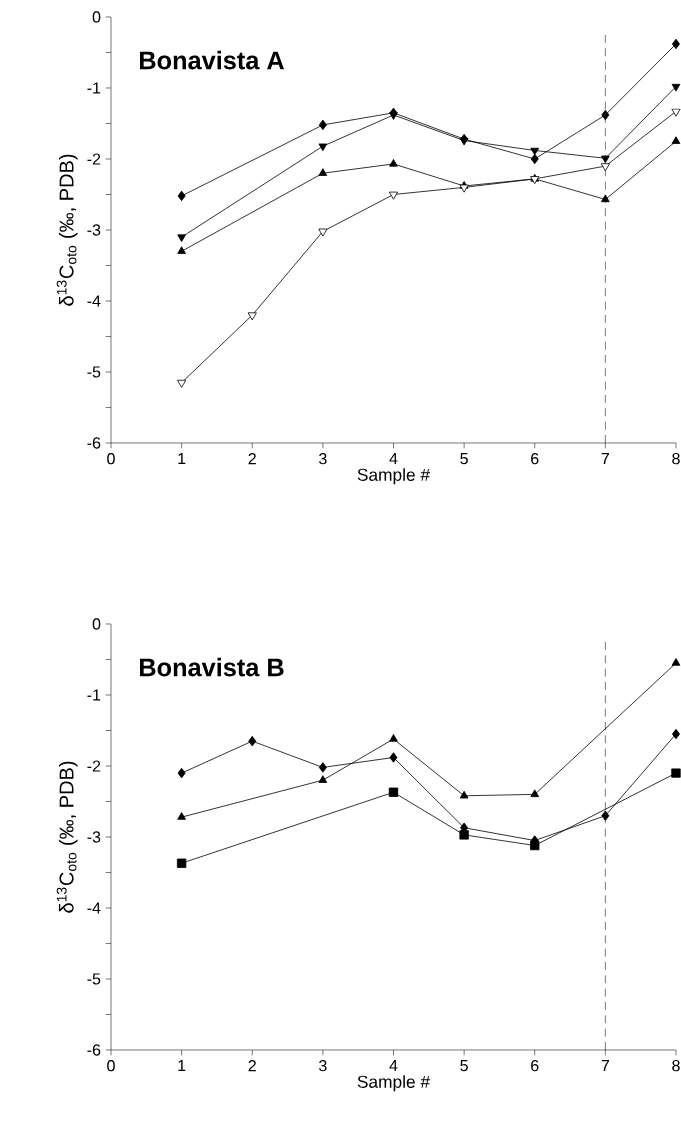 This screenshot has height=1121, width=681. I want to click on text: Bonavista B, so click(212, 667).